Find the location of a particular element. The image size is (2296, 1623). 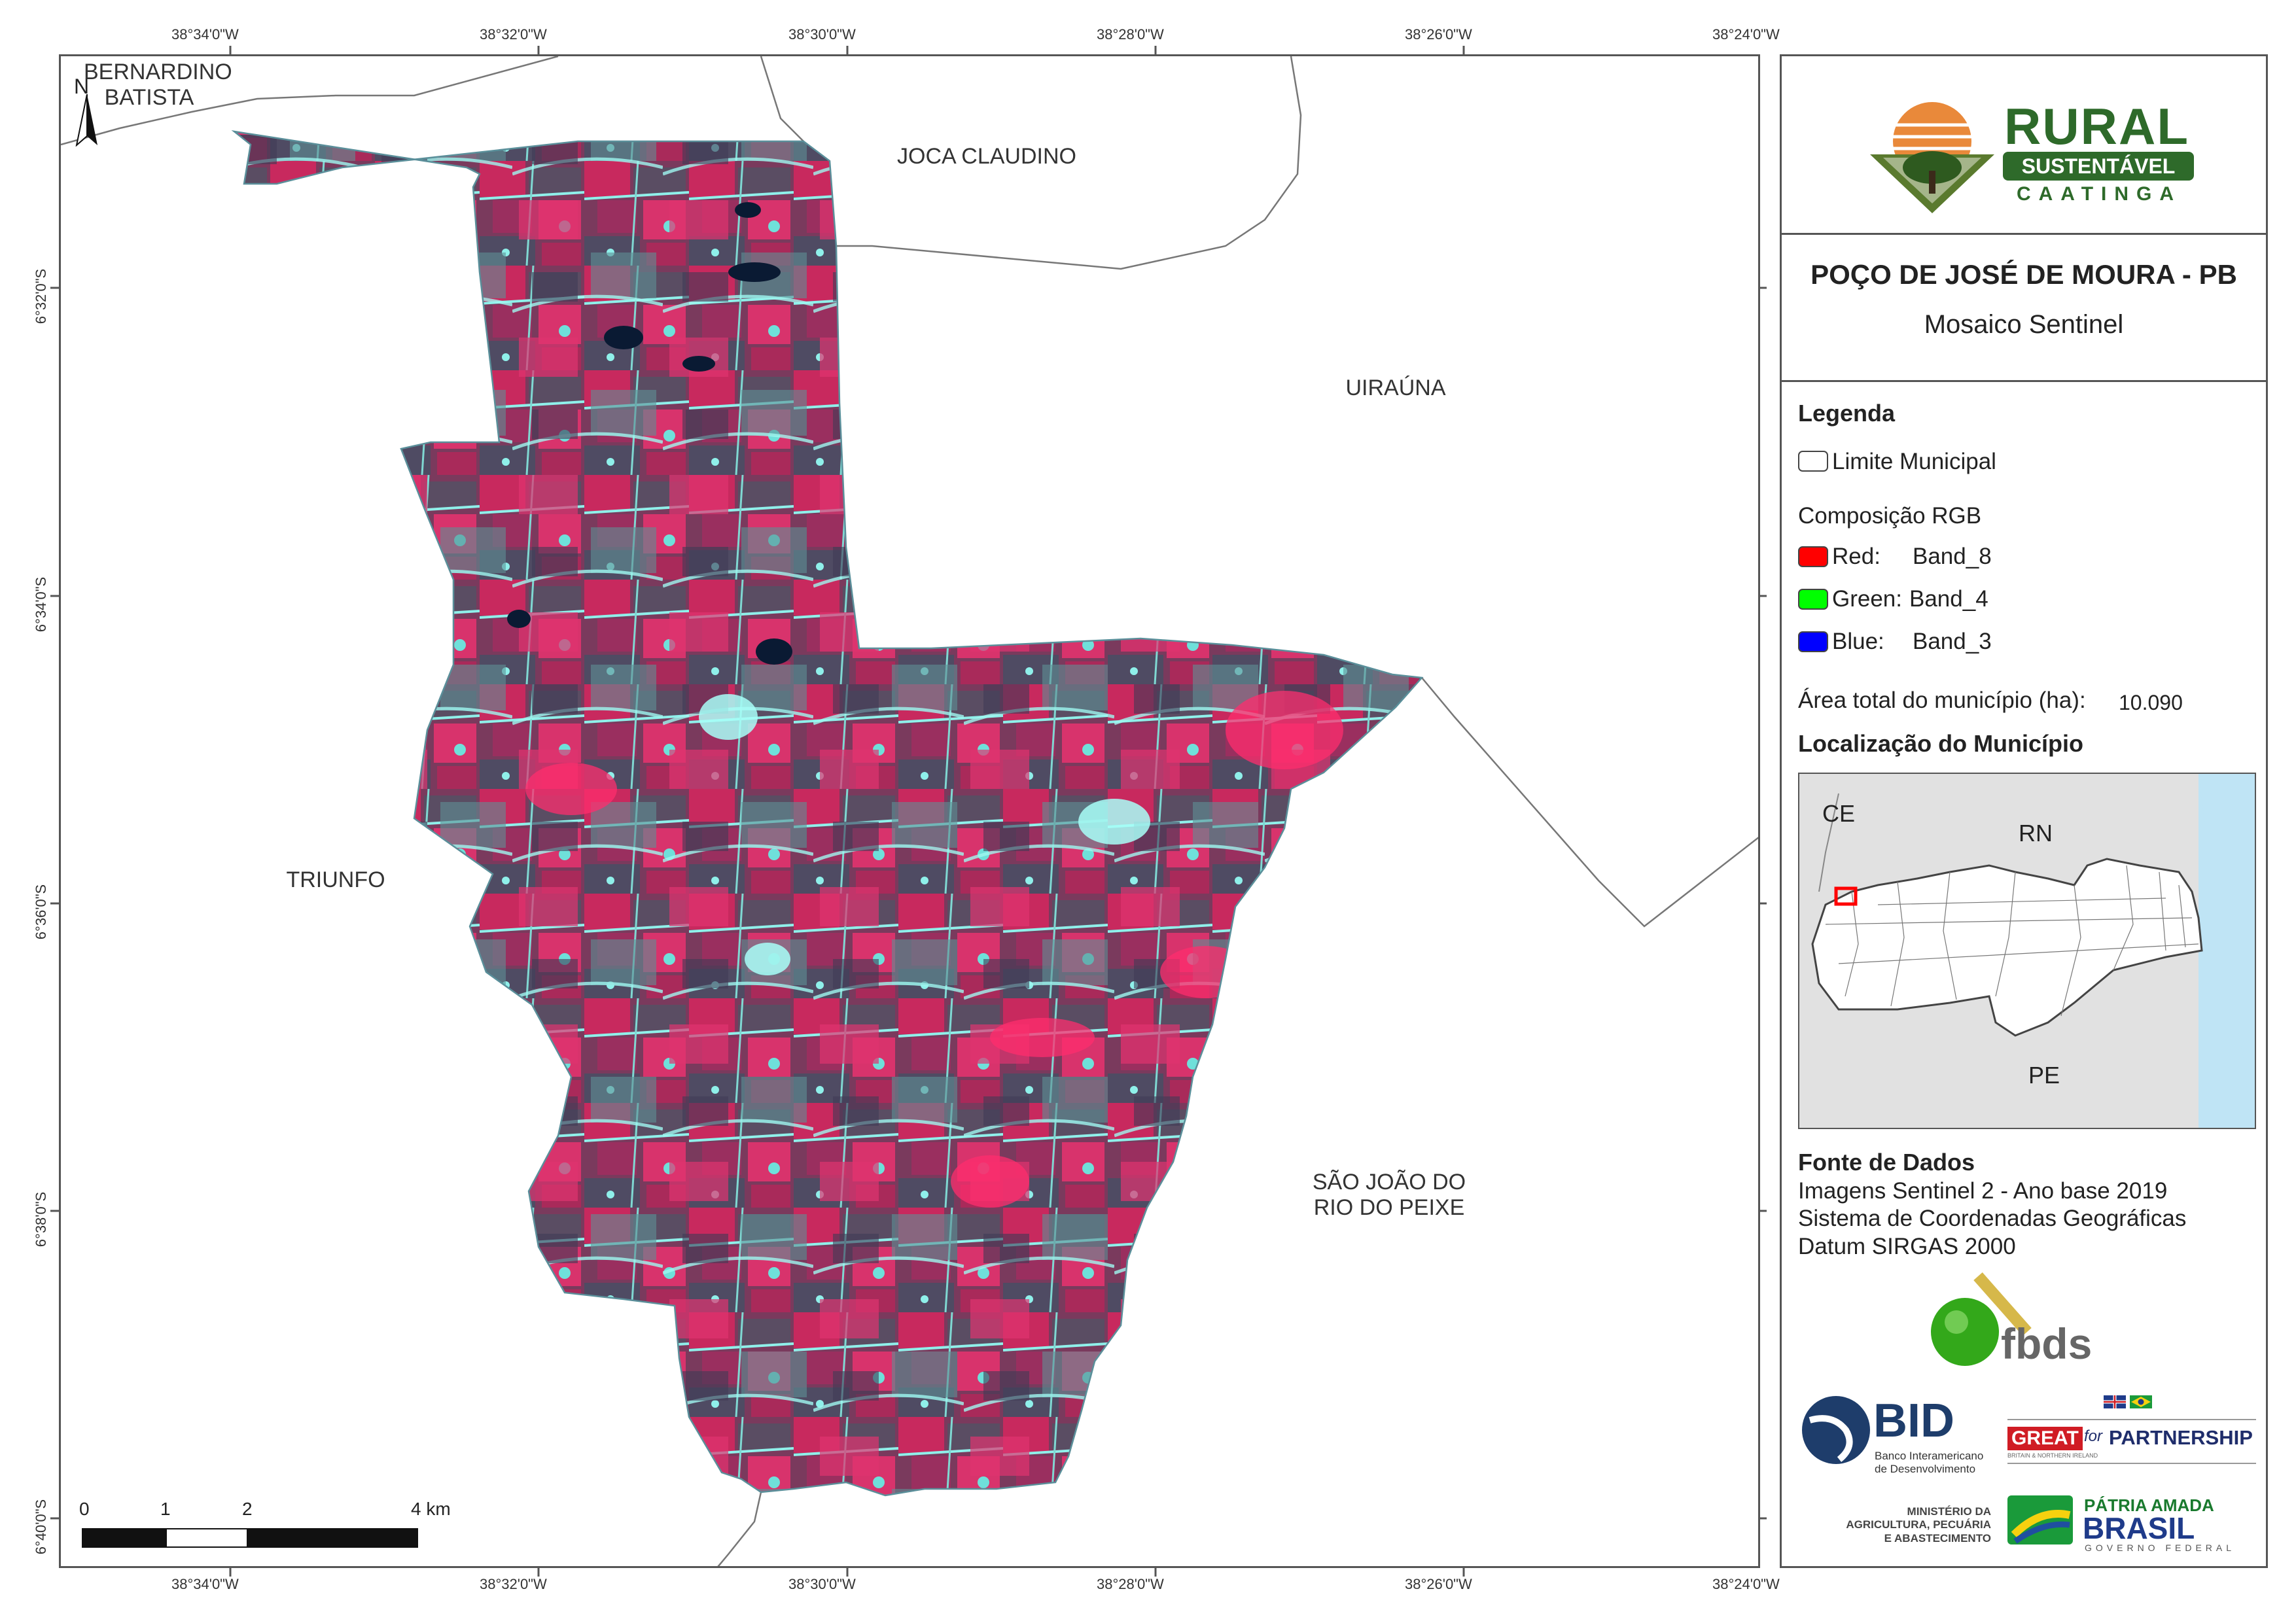

coord-top-4: 38°28'0"W is located at coordinates (1131, 34).